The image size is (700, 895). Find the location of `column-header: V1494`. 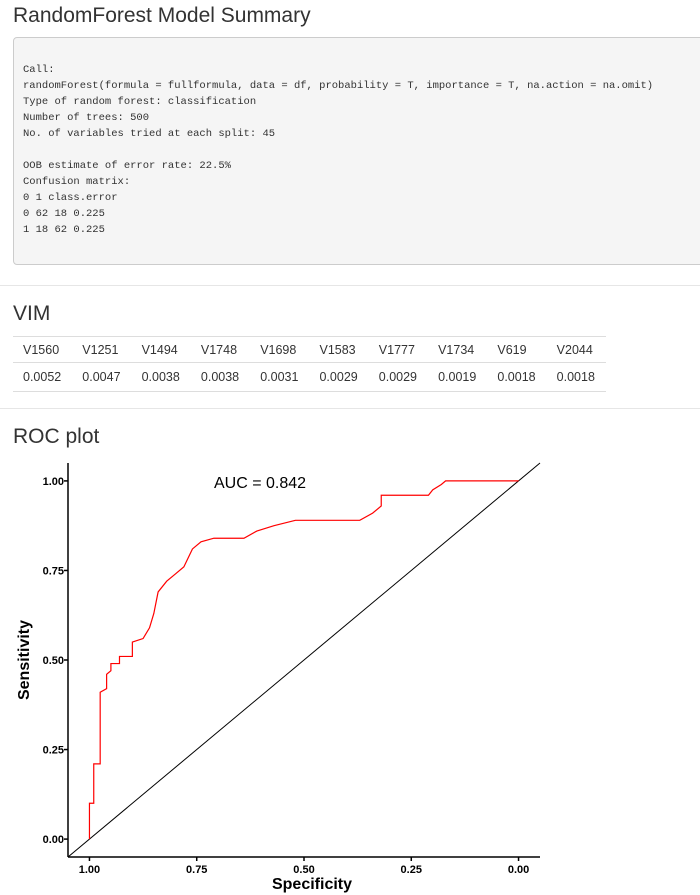

column-header: V1494 is located at coordinates (161, 349).